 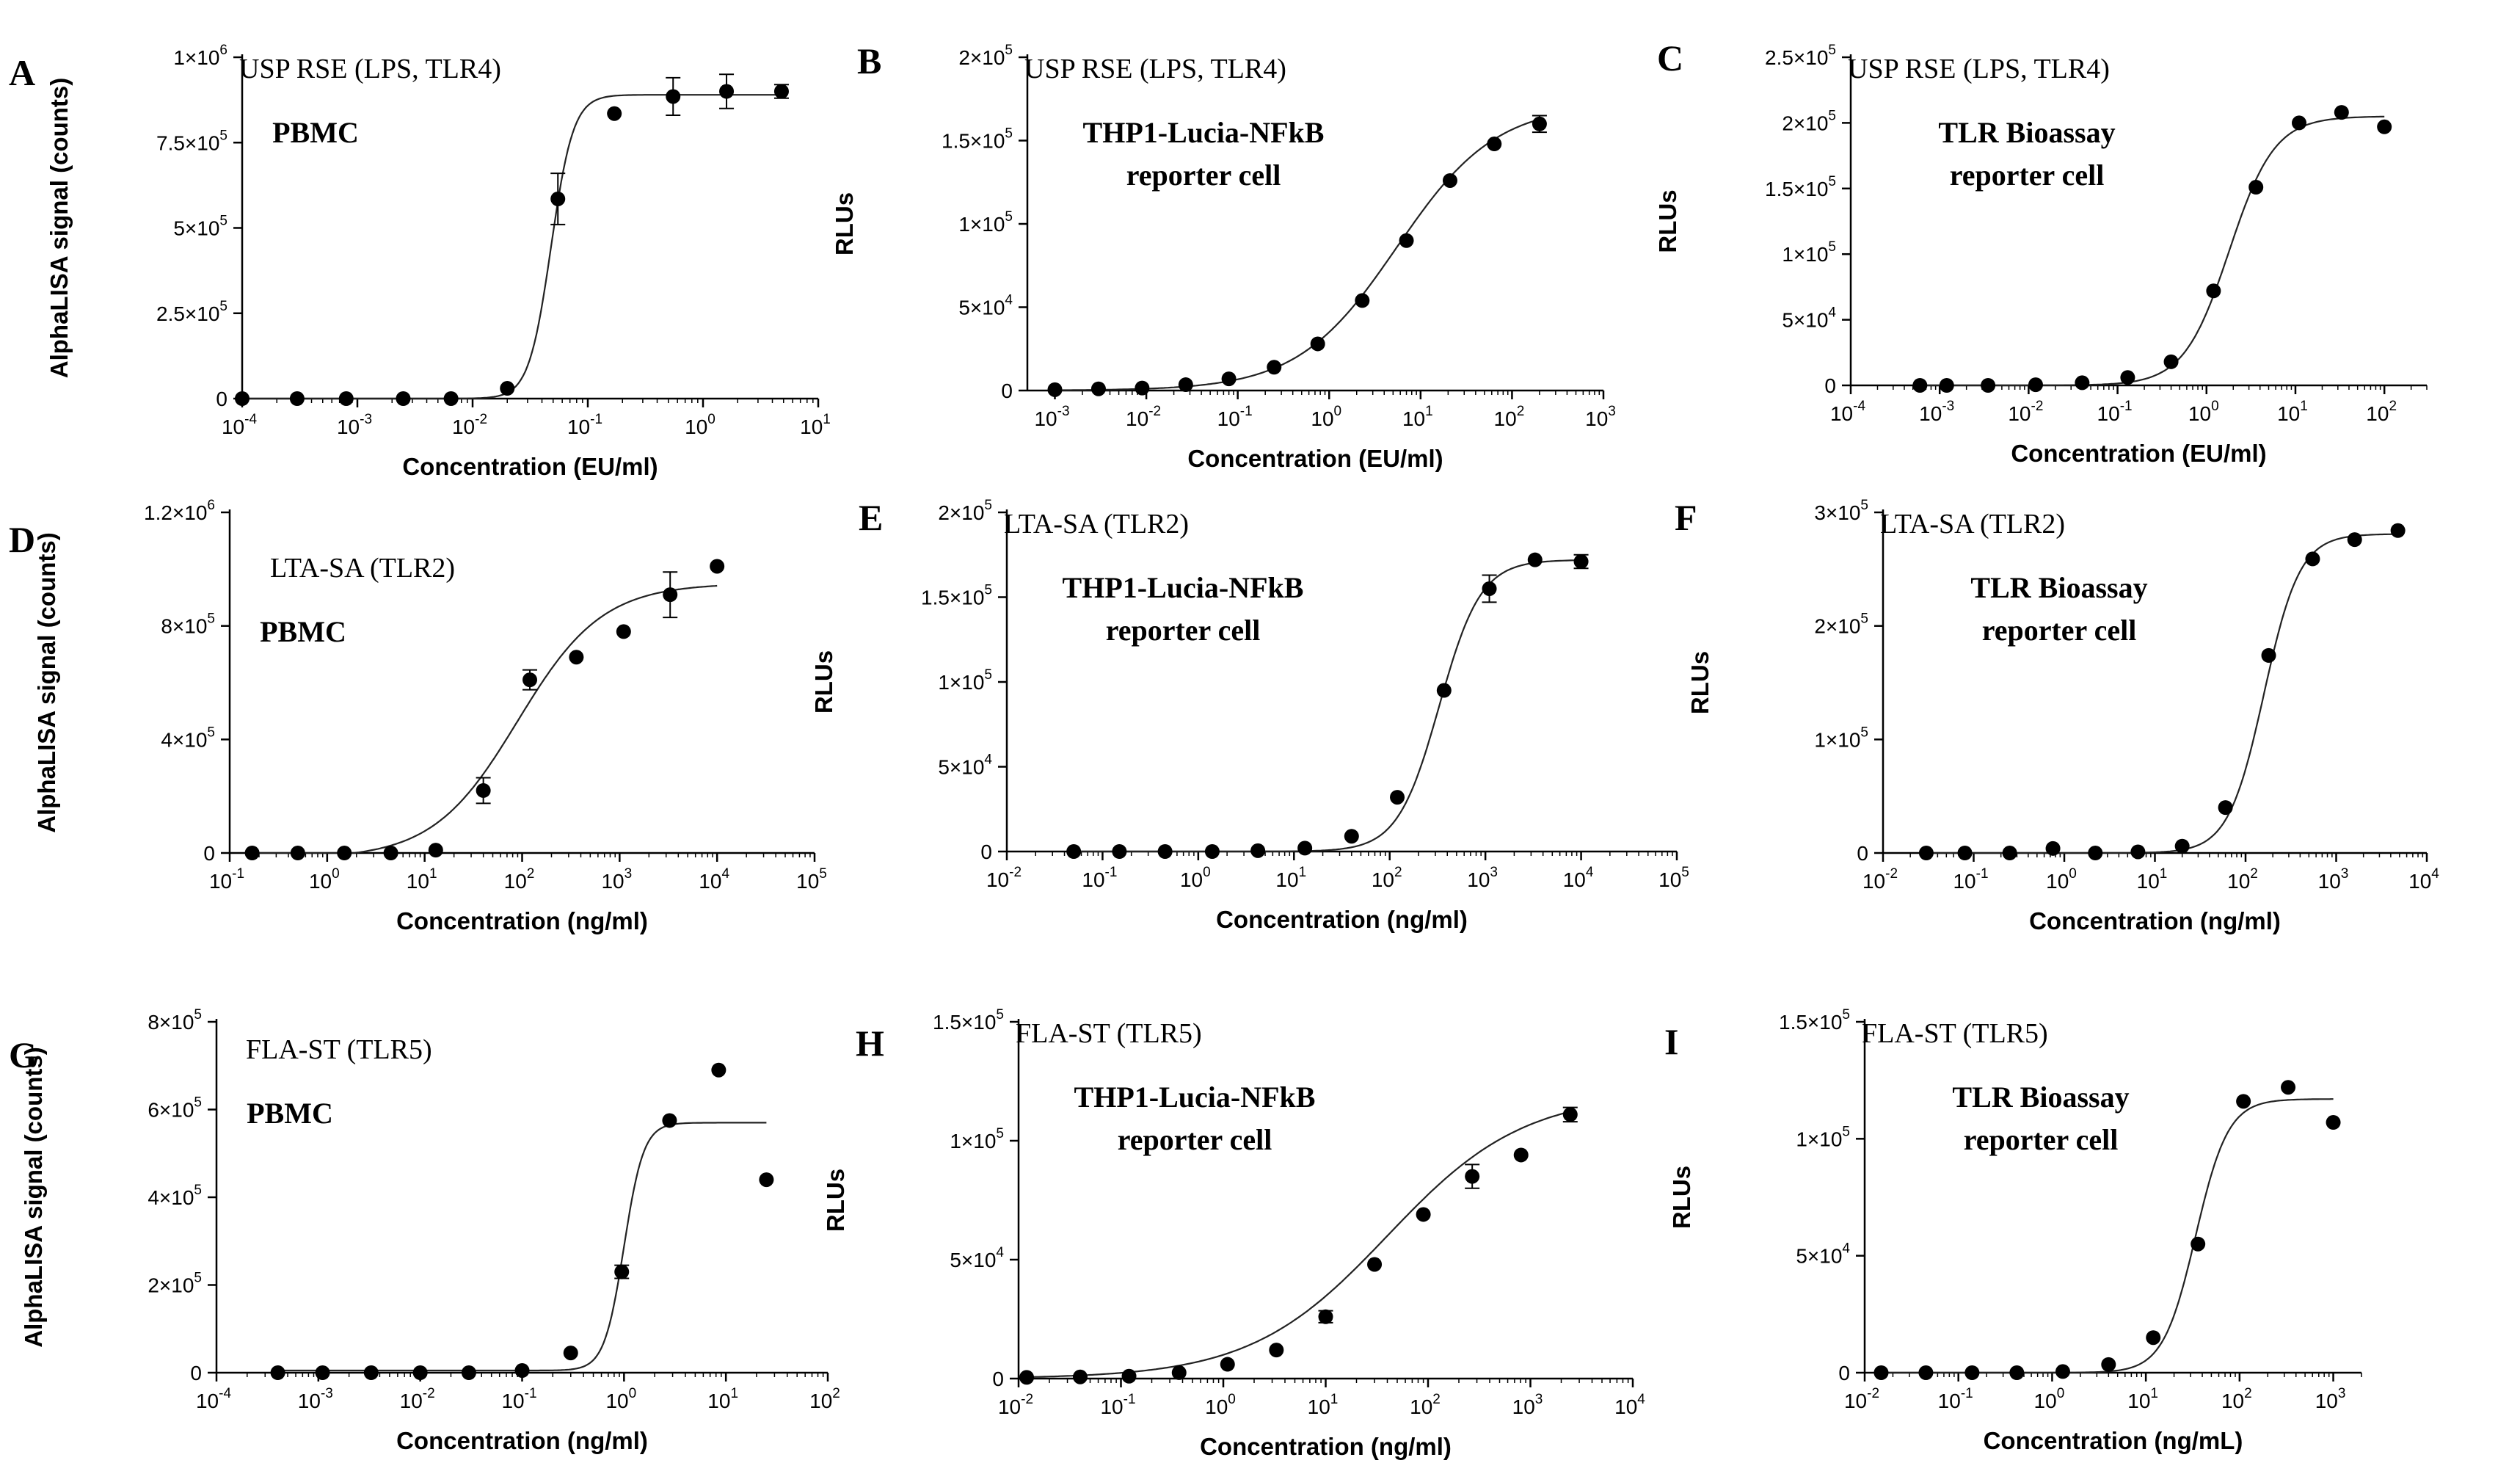 I want to click on y-tick-label: 1×10⁶, so click(x=200, y=56).